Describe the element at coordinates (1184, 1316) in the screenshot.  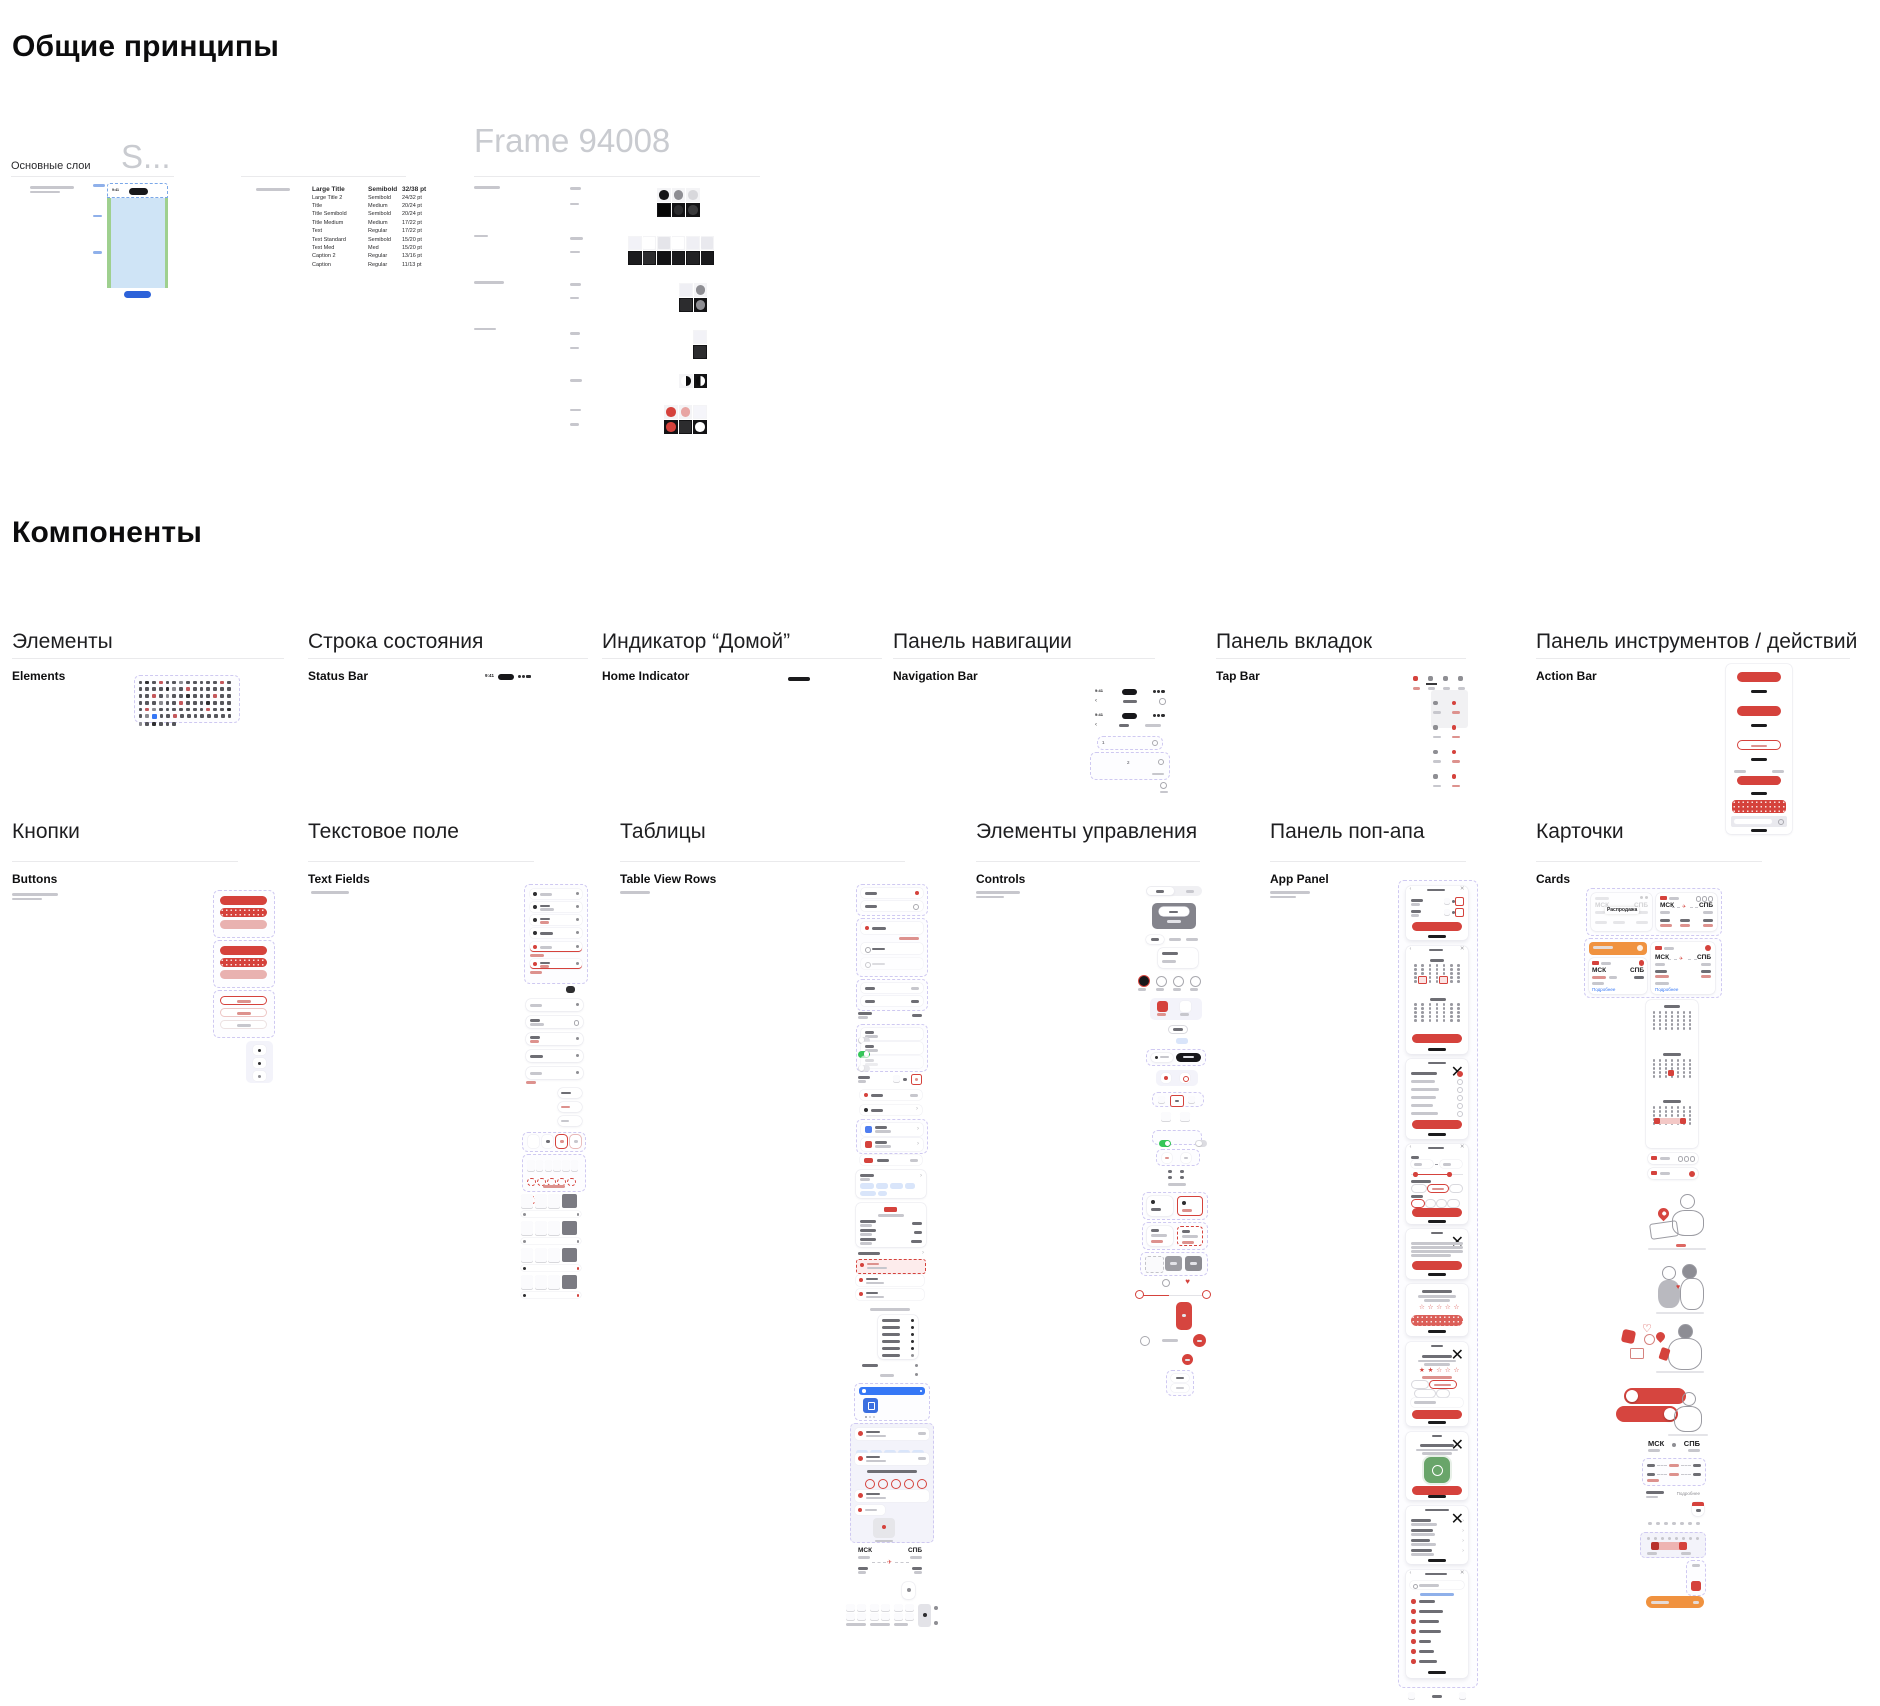
I see `vertical-slider` at that location.